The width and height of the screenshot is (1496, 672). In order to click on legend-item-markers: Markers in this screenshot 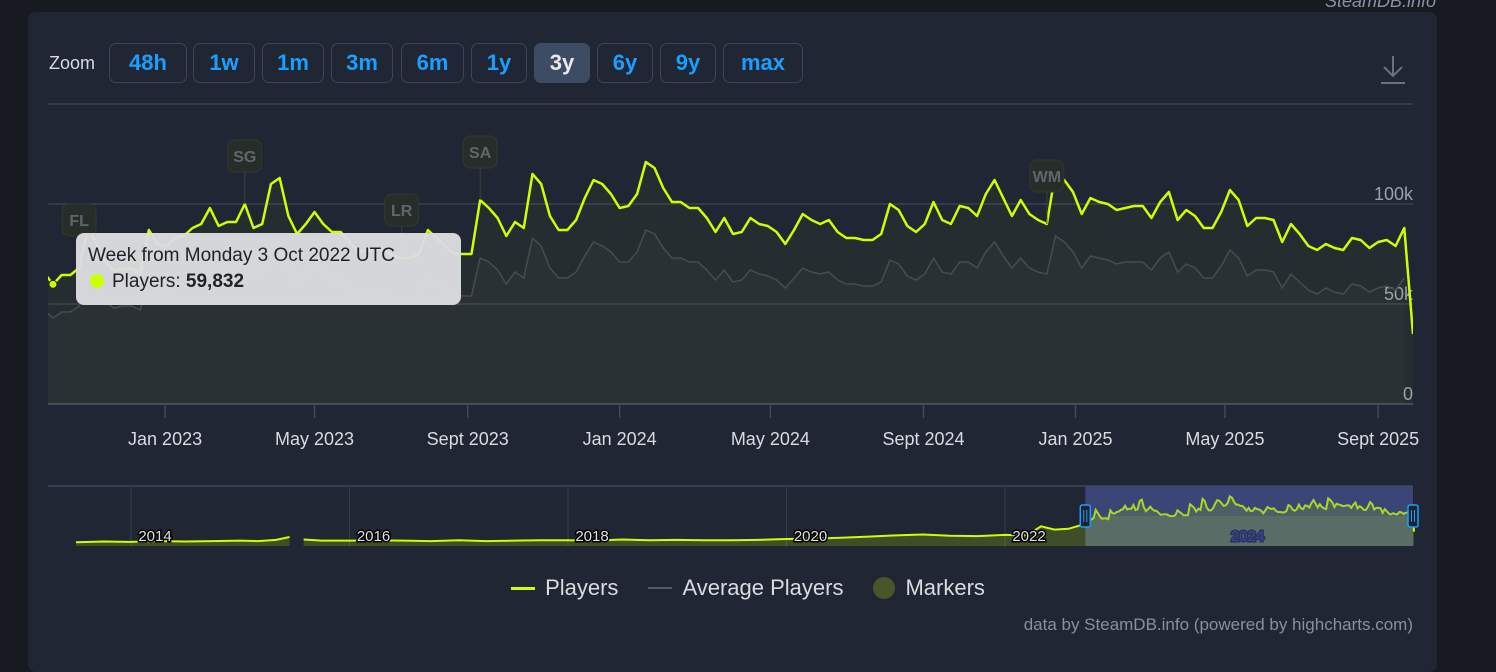, I will do `click(929, 588)`.